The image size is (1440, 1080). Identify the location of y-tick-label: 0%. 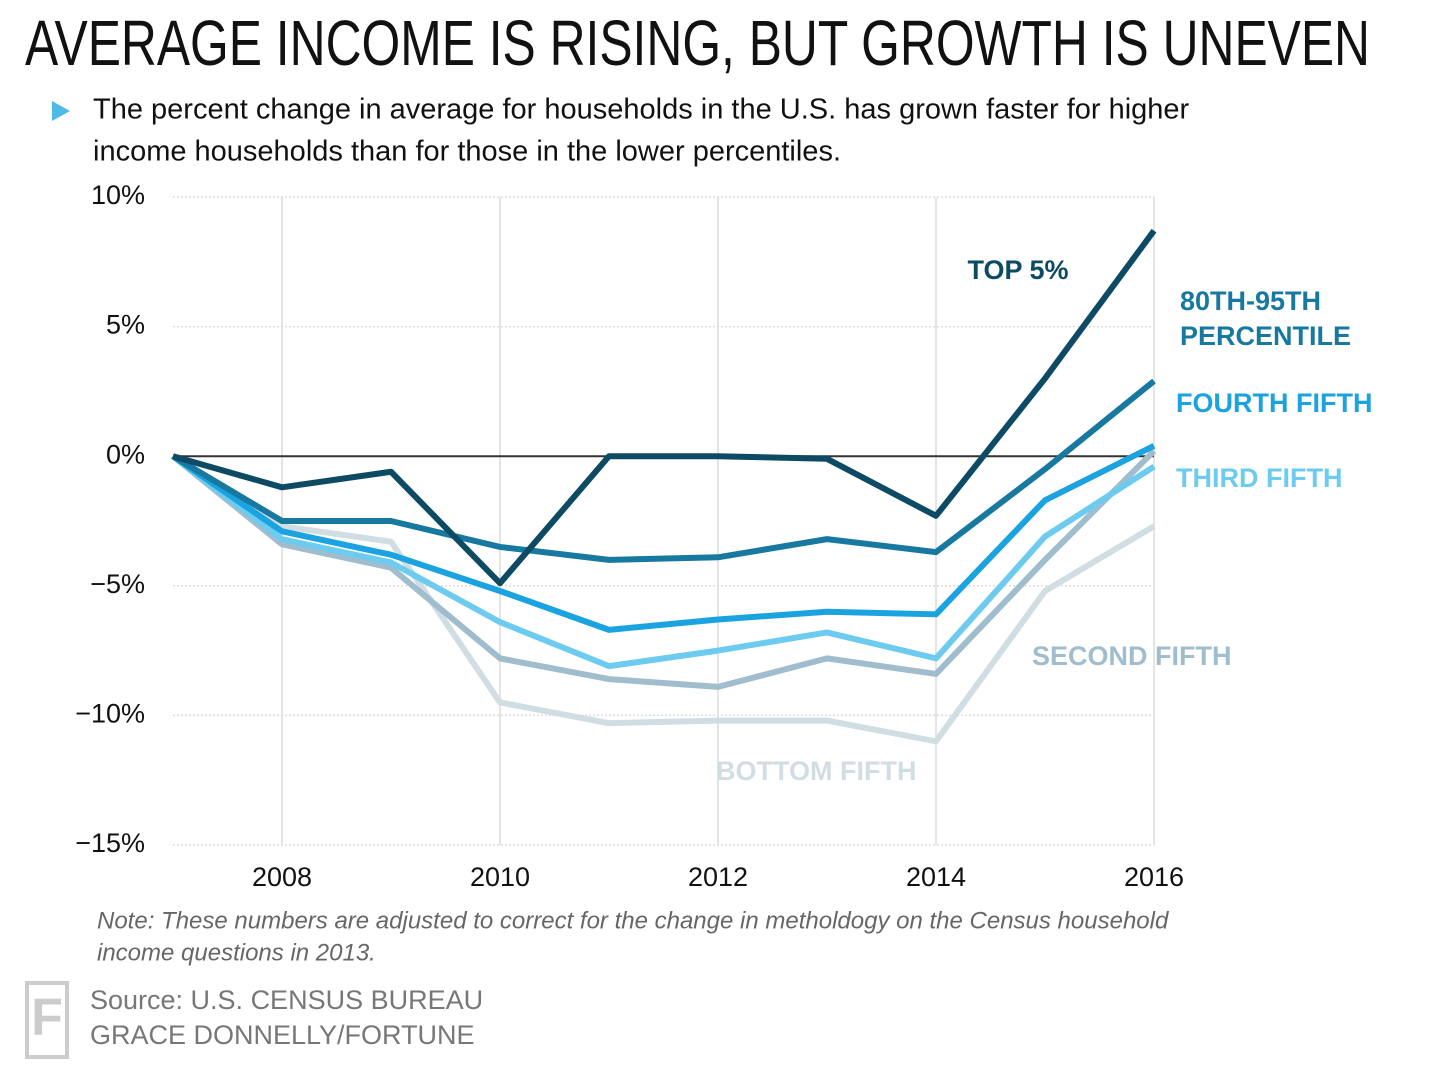
(125, 454).